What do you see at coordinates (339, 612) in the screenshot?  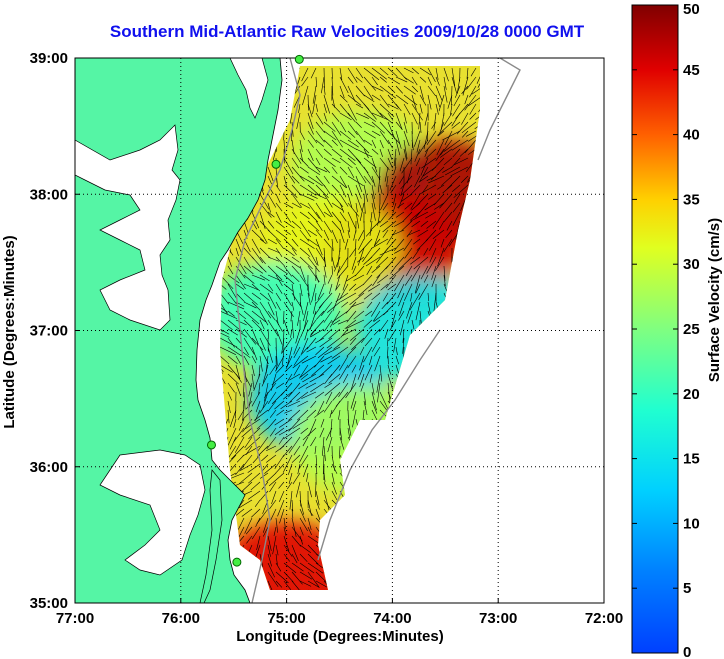 I see `x-axis-ticks: 77:00 76:00 75:00 74:00 73:00 72:00` at bounding box center [339, 612].